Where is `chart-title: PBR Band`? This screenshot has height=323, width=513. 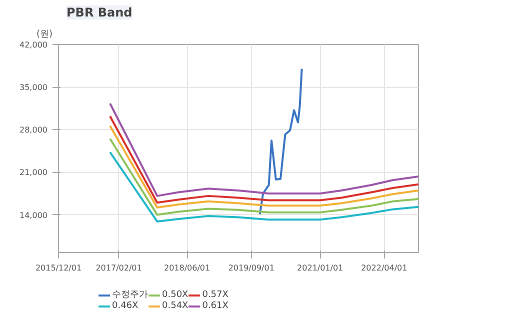 chart-title: PBR Band is located at coordinates (99, 13).